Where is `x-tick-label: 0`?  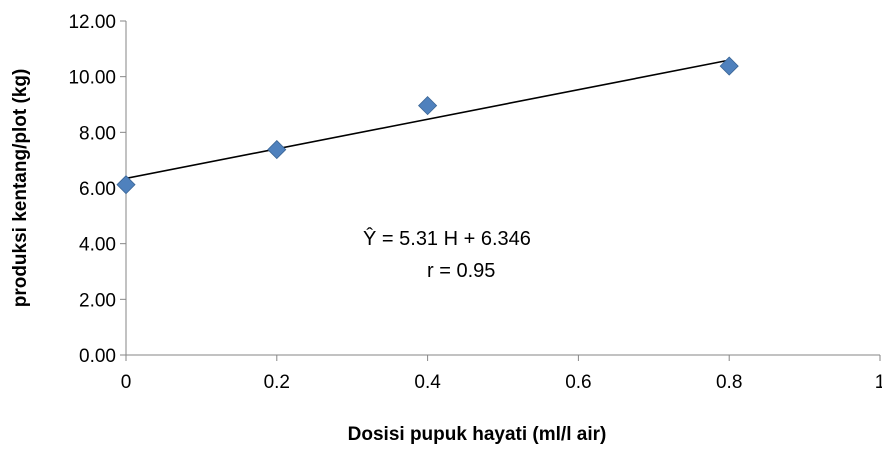 x-tick-label: 0 is located at coordinates (126, 382).